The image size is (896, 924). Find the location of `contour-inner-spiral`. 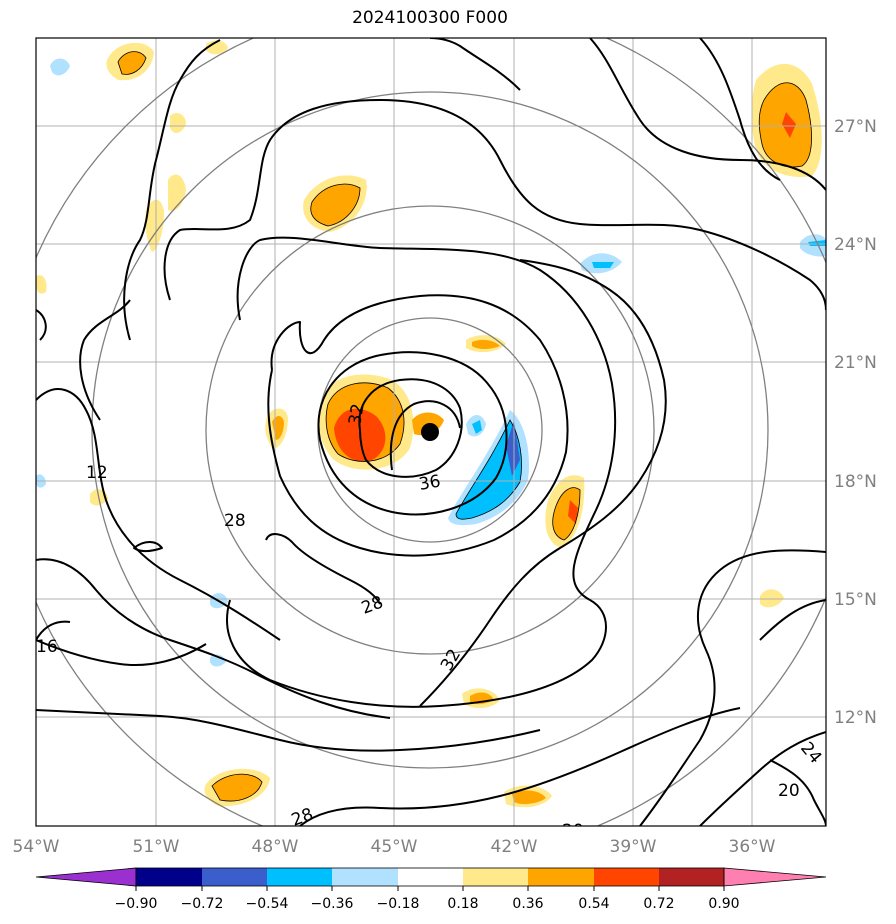

contour-inner-spiral is located at coordinates (425, 435).